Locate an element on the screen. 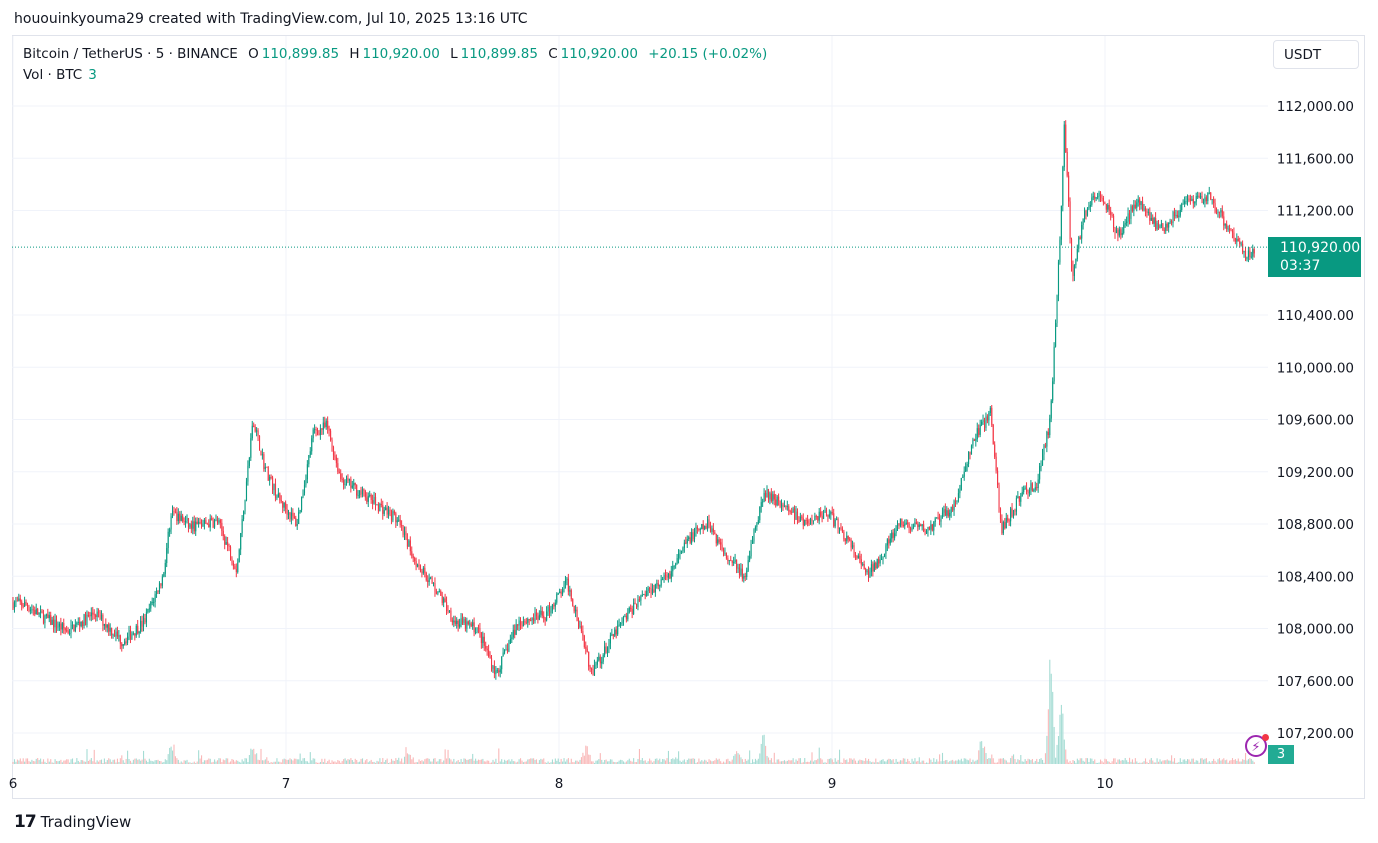  volume-legend: Vol · BTC 3 is located at coordinates (60, 75).